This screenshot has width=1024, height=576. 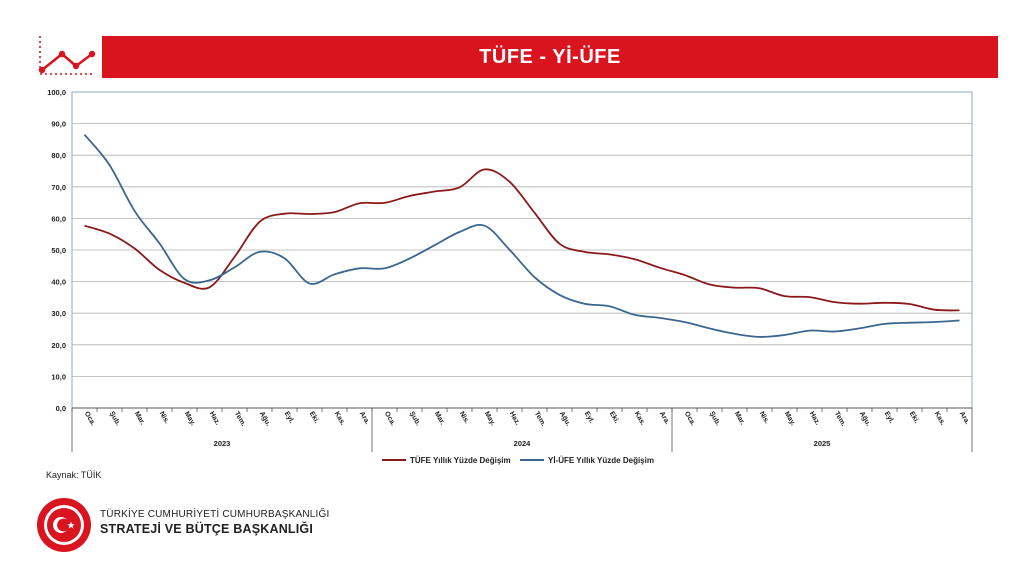 I want to click on y-tick-label: 0,0, so click(x=61, y=408).